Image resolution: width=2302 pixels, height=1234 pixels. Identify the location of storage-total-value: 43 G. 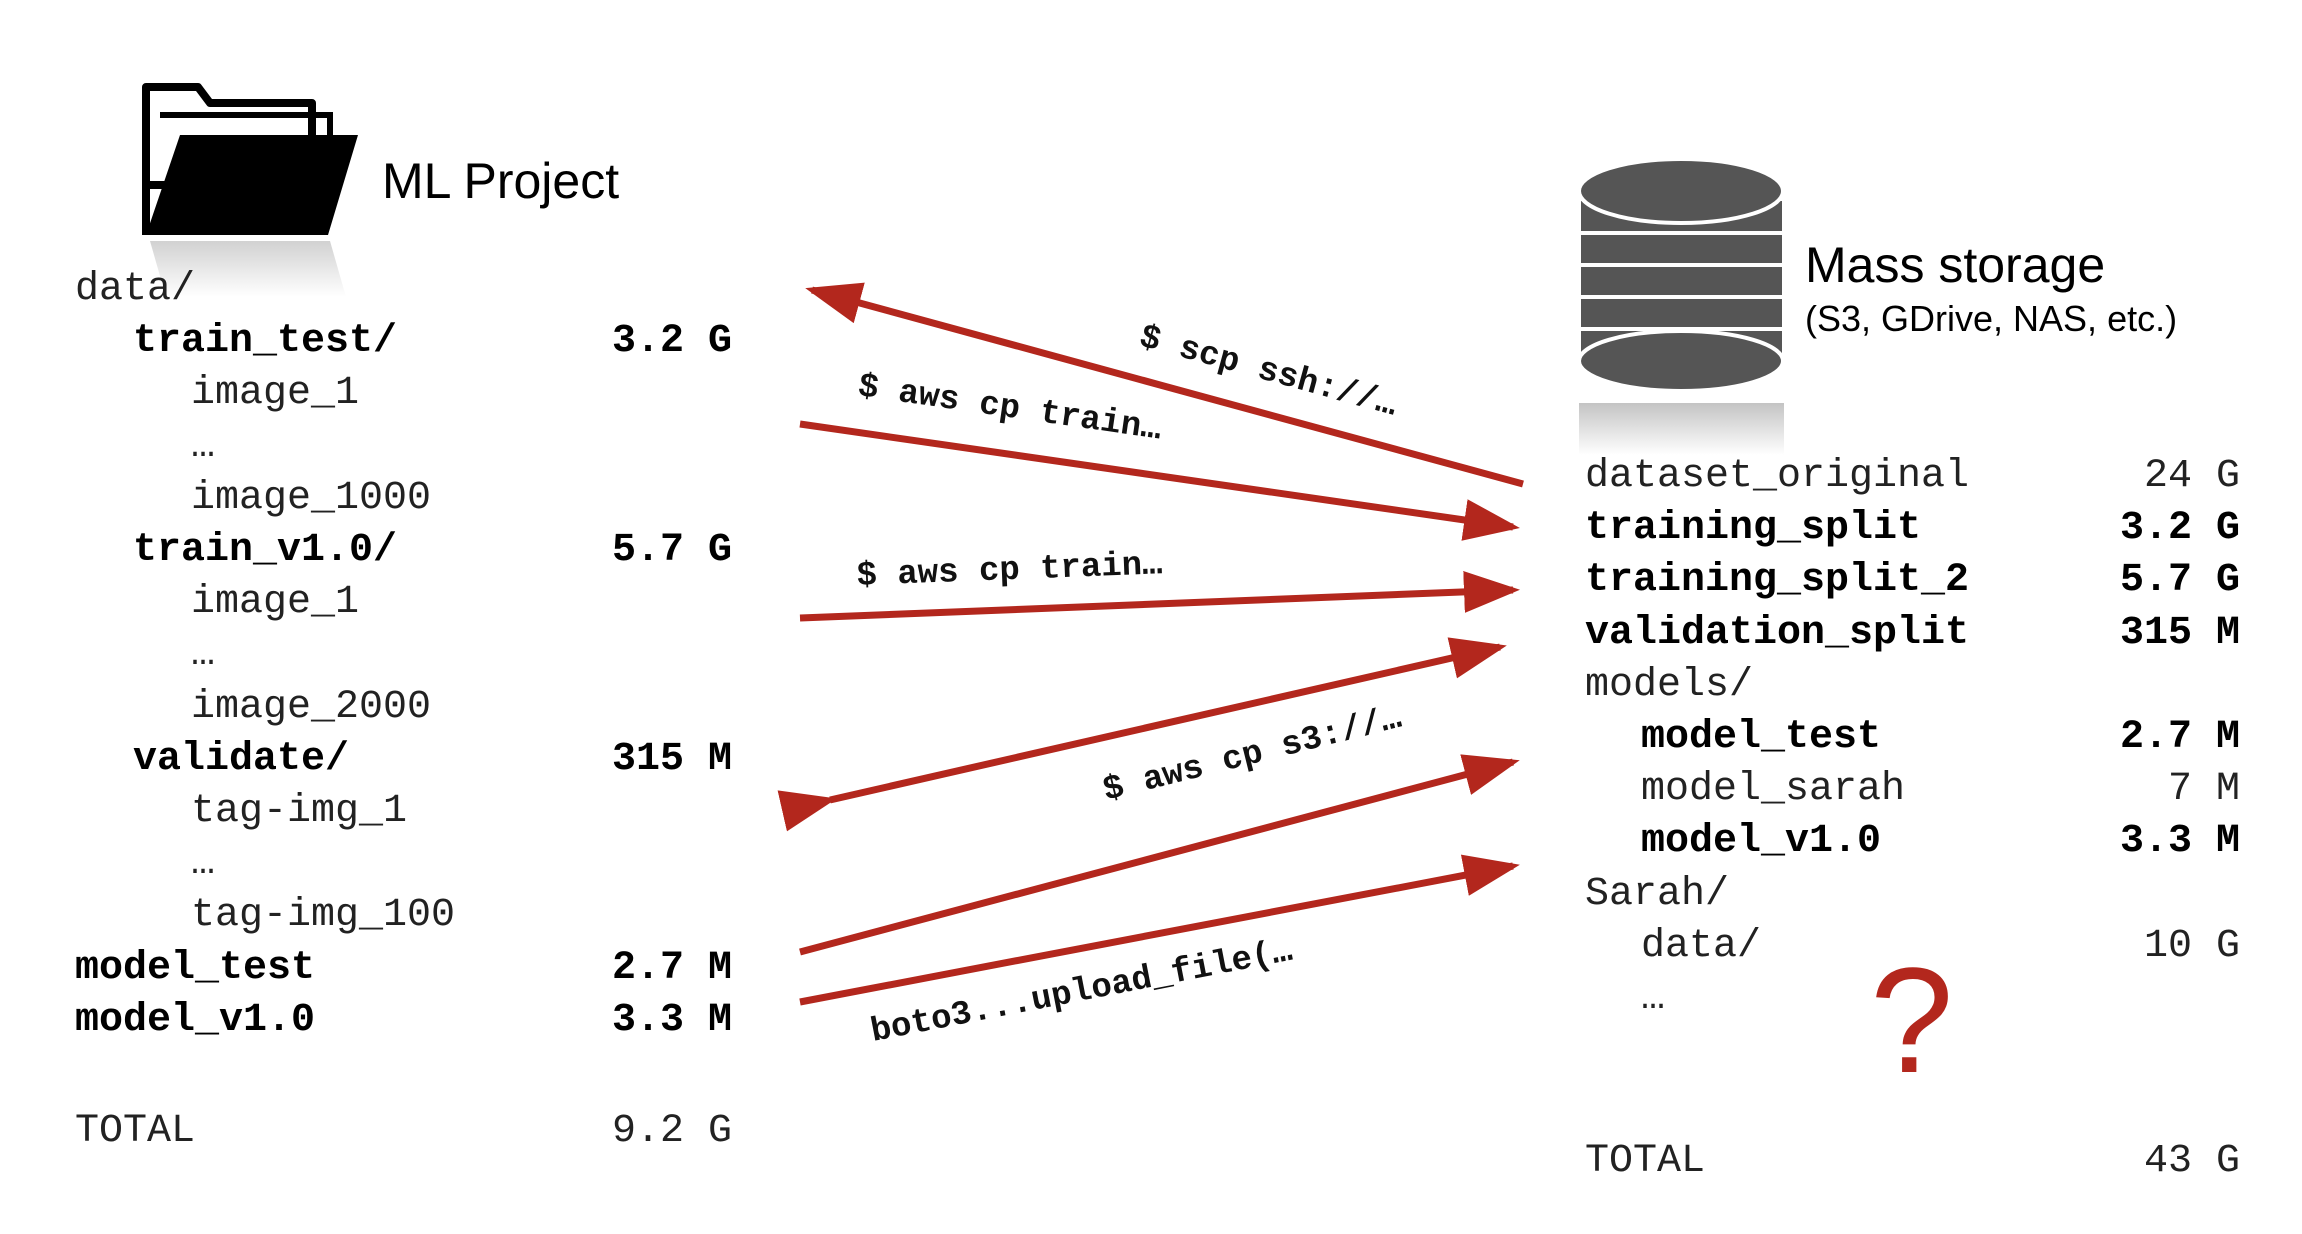
(2191, 1161).